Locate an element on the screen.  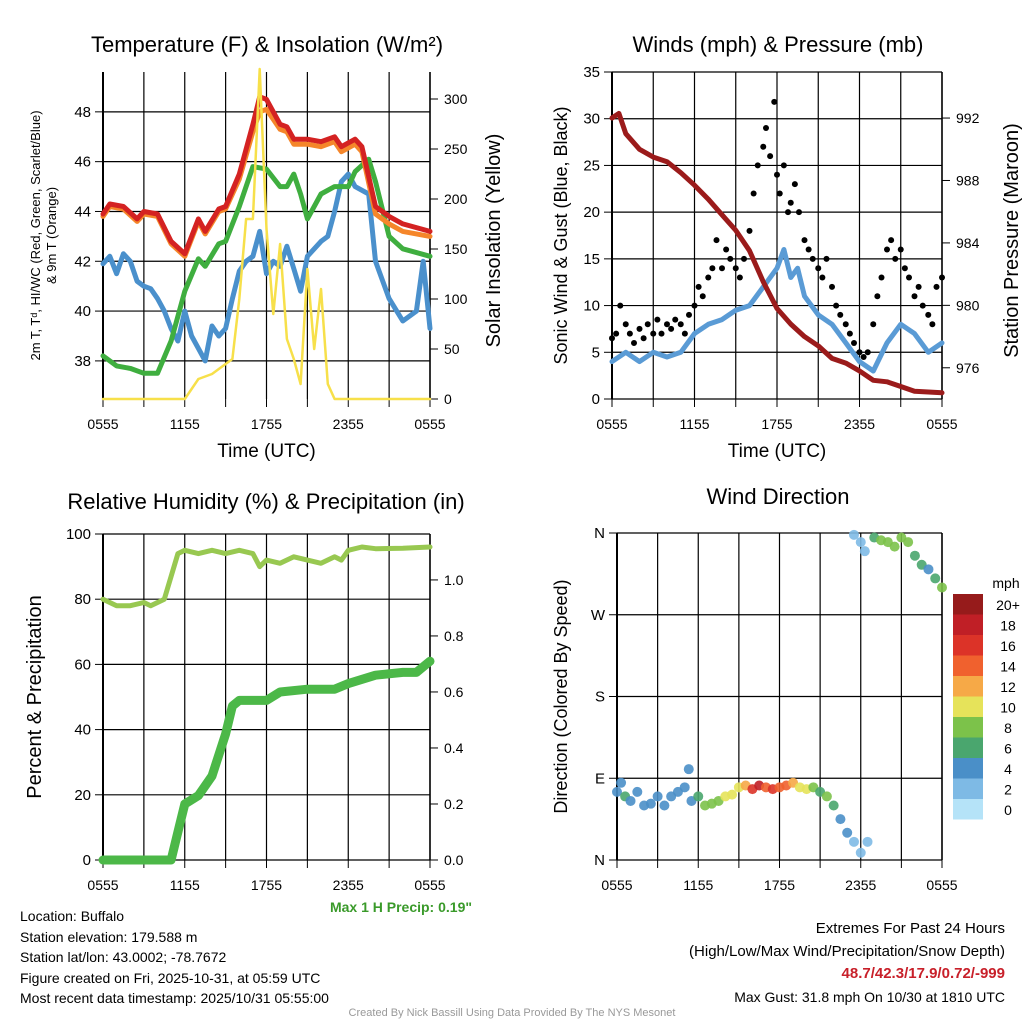
y2-tick-label: 300 is located at coordinates (456, 99).